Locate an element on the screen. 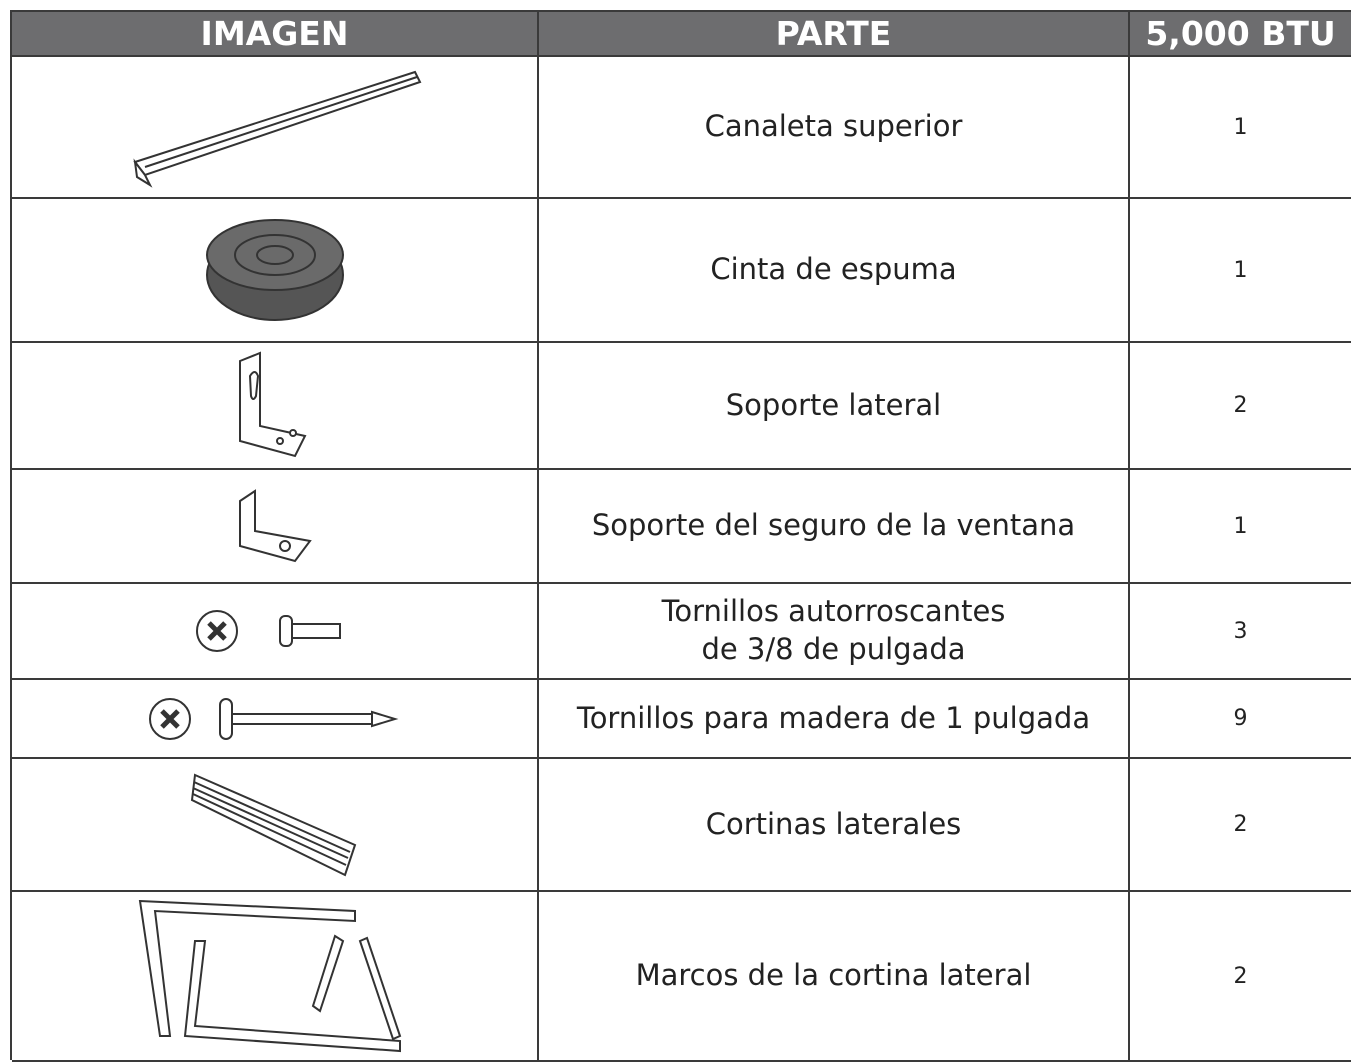  icon-side-bracket is located at coordinates (272, 404).